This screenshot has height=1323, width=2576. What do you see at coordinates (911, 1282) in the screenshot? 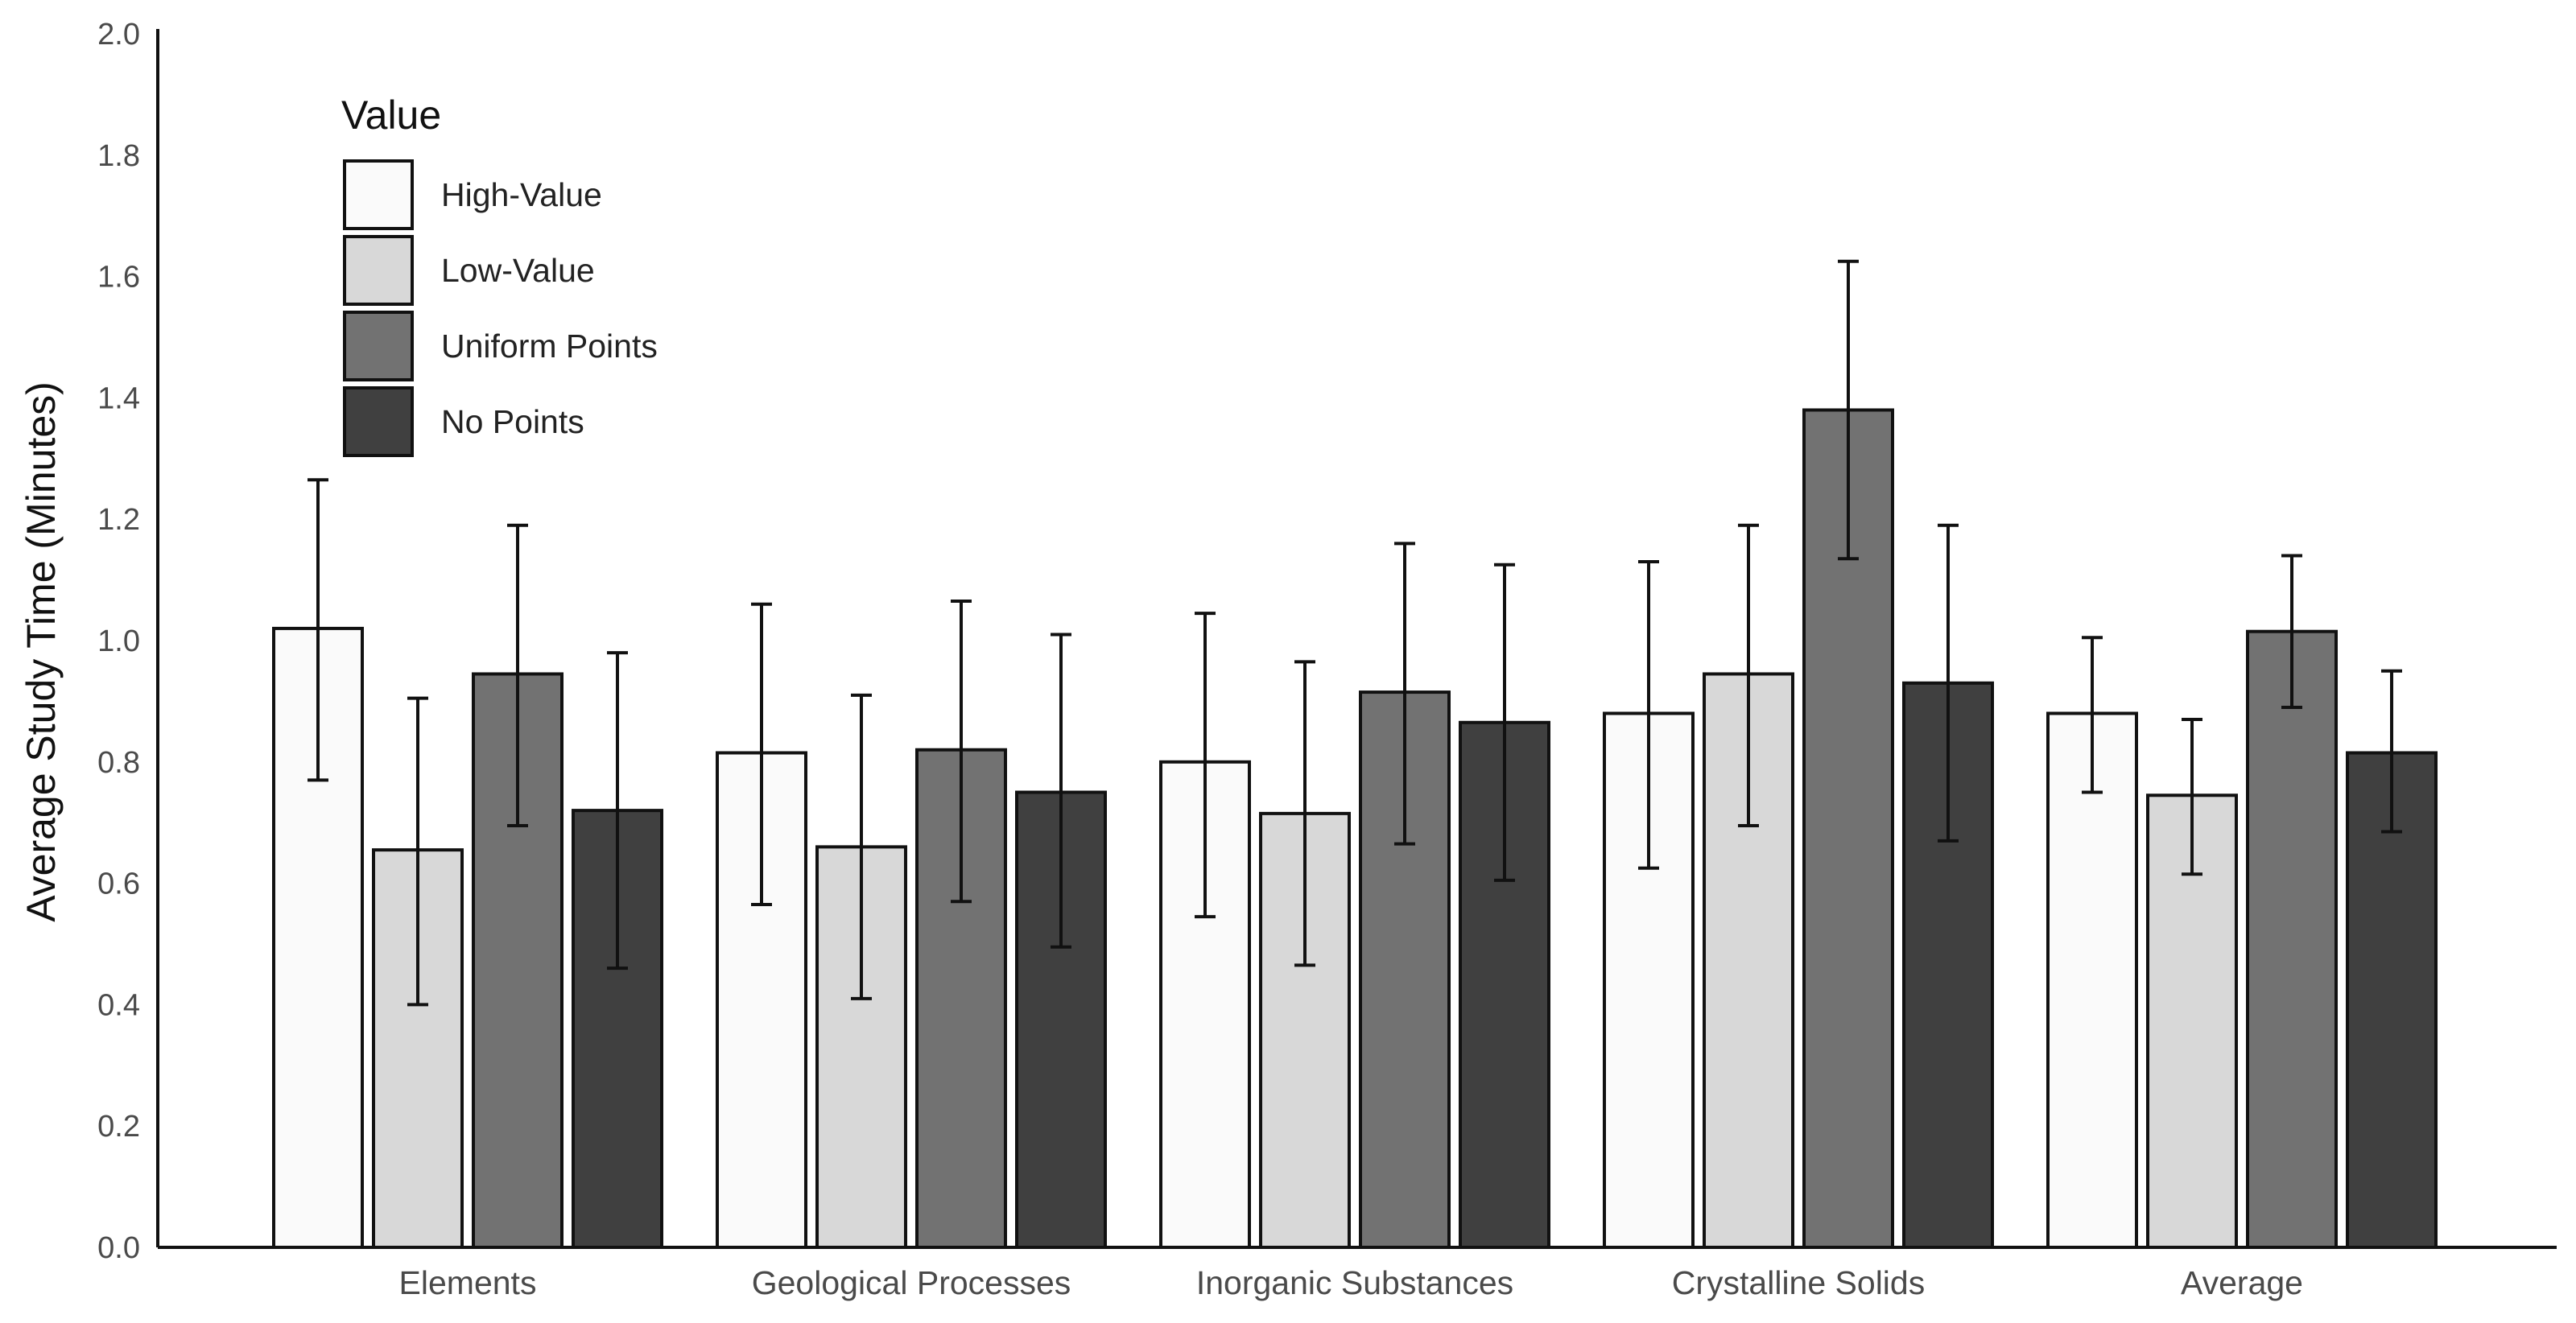
I see `x-tick-label: Geological Processes` at bounding box center [911, 1282].